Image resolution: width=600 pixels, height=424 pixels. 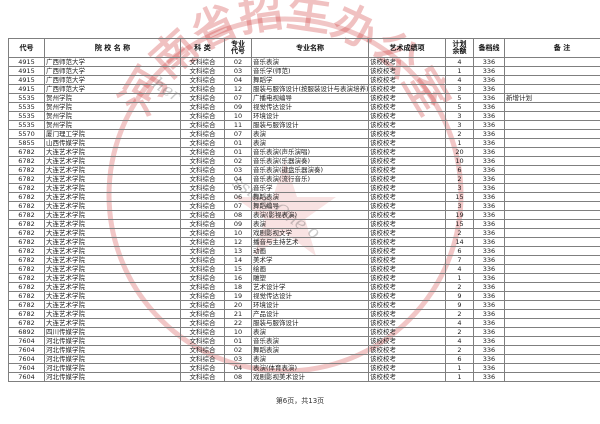 I want to click on table-cell: 音乐表演(键盘乐器演奏), so click(x=310, y=170).